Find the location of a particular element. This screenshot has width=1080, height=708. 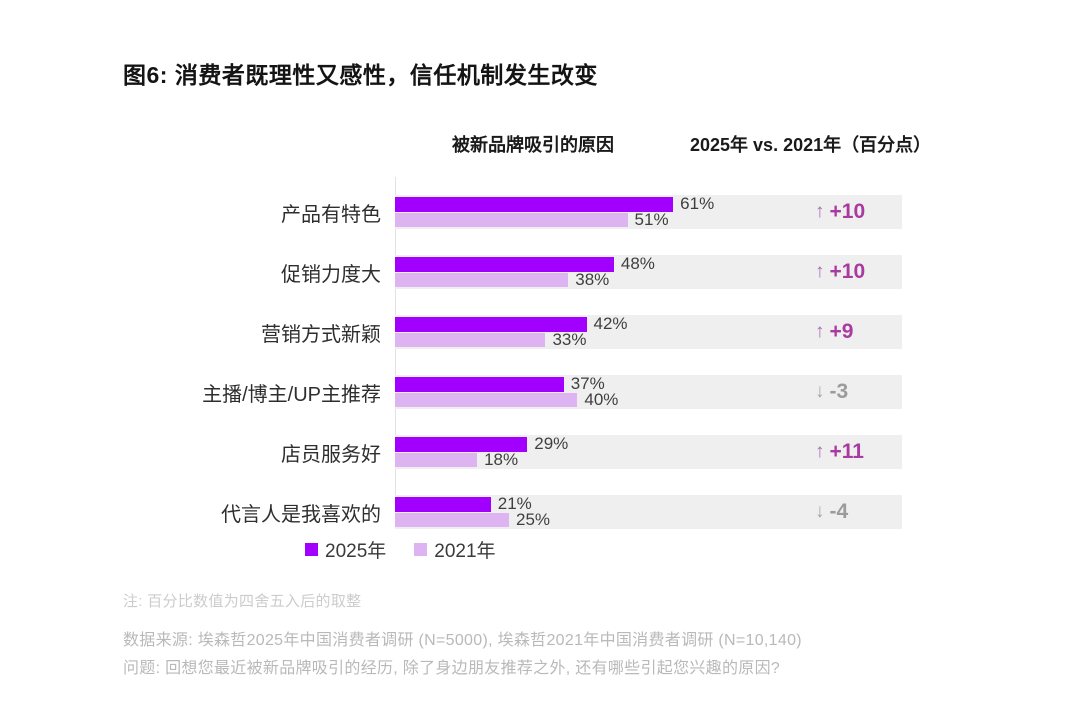

change-value: -3 is located at coordinates (839, 391).